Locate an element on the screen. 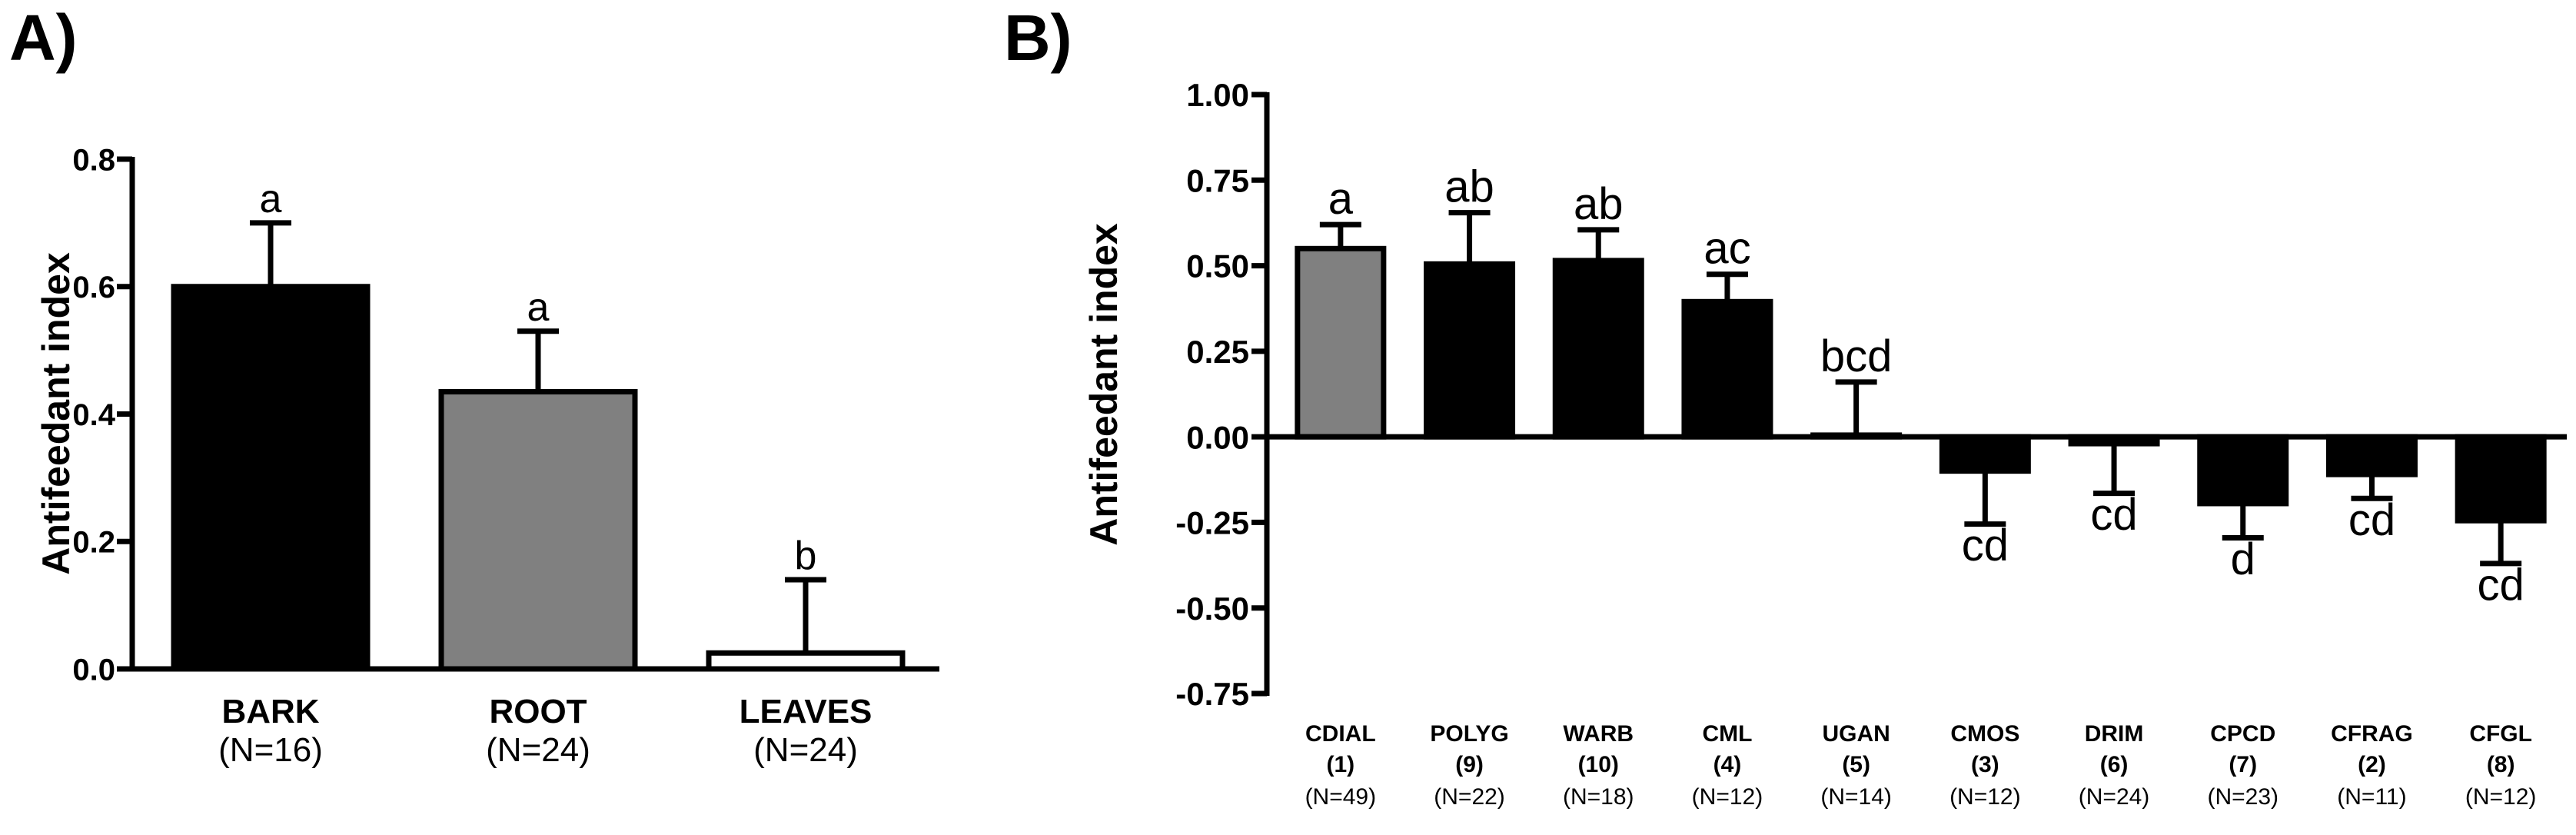  category-label: WARB is located at coordinates (1598, 734).